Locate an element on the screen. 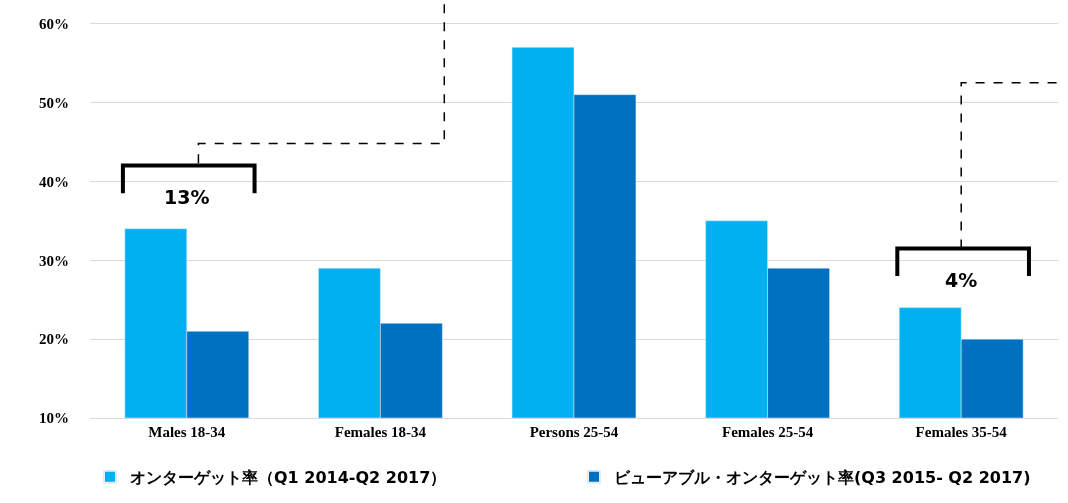 The height and width of the screenshot is (503, 1068). y-tick-label: 10% is located at coordinates (54, 418).